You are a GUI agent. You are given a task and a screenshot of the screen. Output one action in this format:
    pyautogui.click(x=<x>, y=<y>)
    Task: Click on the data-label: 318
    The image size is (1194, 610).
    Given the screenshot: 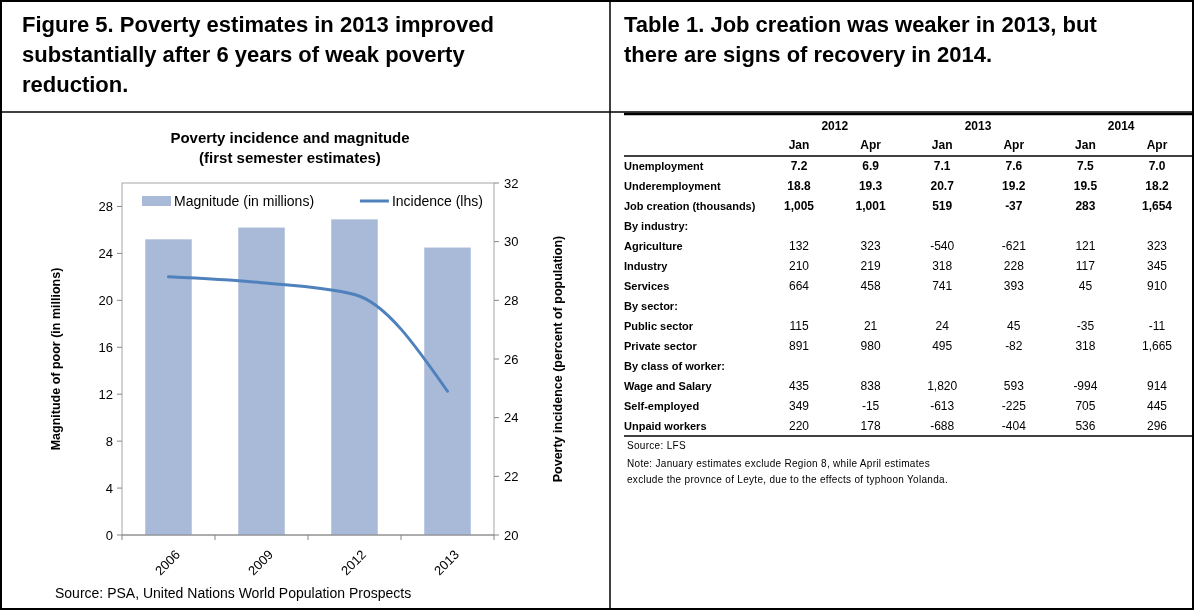 What is the action you would take?
    pyautogui.click(x=942, y=266)
    